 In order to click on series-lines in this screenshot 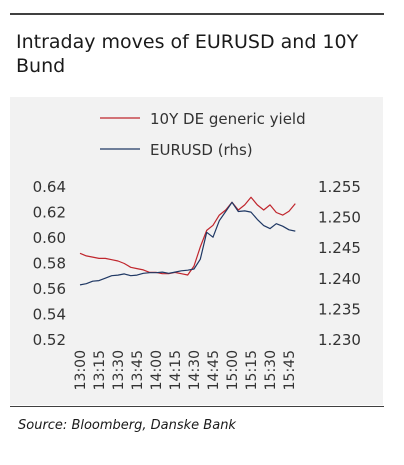, I will do `click(187, 241)`.